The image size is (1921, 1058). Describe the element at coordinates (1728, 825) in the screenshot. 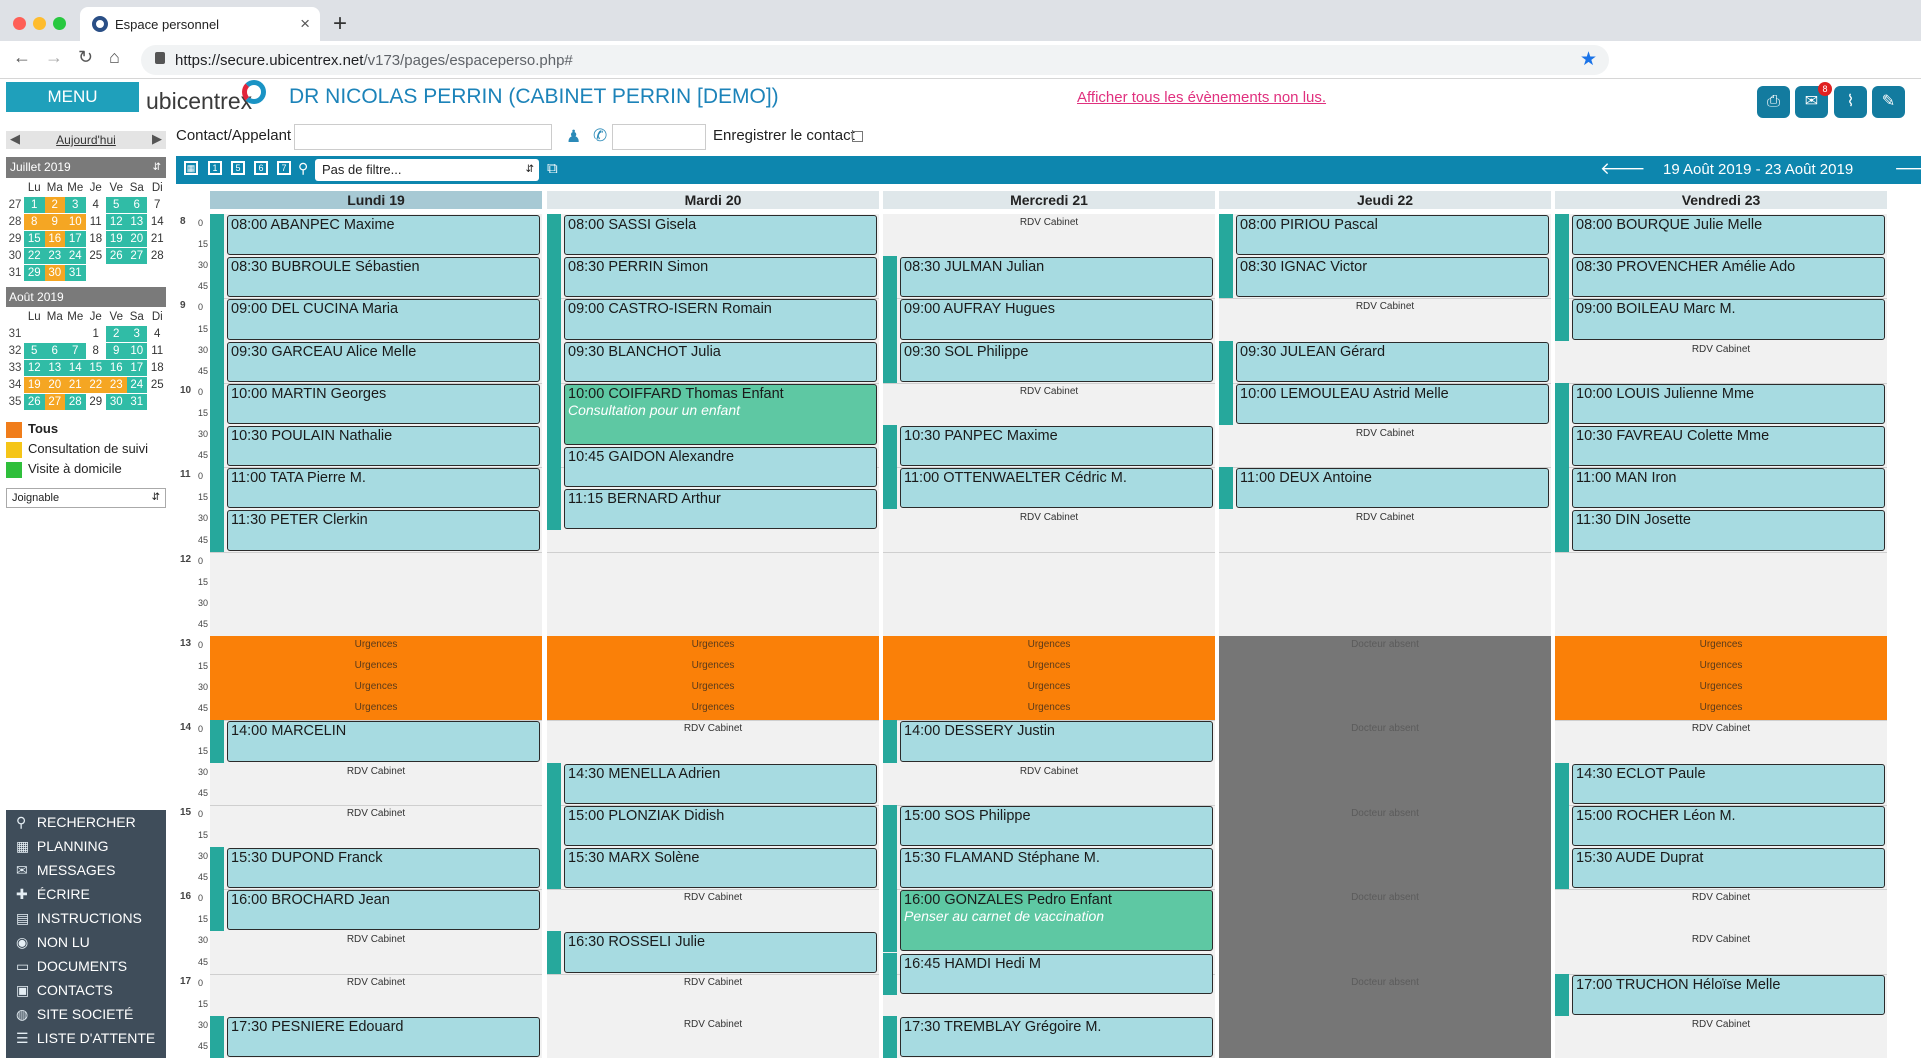

I see `appointment: 15:00 ROCHER Léon M.` at that location.